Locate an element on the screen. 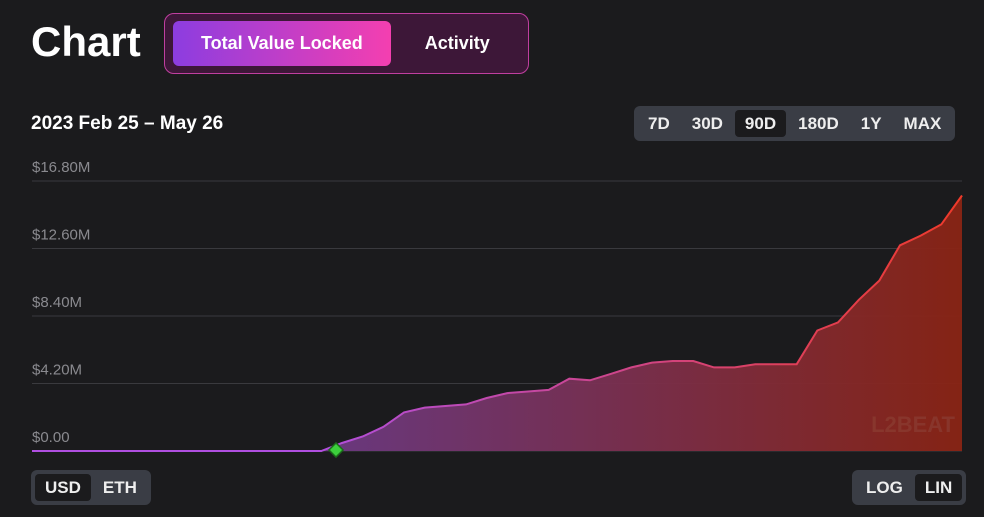 Image resolution: width=984 pixels, height=517 pixels. scale-button: LOG is located at coordinates (884, 487).